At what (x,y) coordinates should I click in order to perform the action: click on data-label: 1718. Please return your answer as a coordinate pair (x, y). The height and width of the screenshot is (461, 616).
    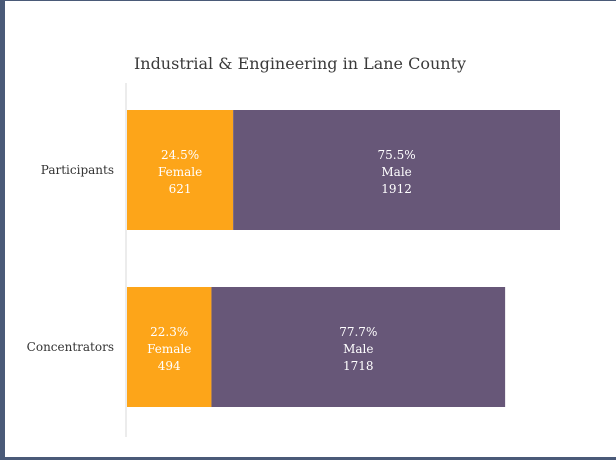
    Looking at the image, I should click on (358, 366).